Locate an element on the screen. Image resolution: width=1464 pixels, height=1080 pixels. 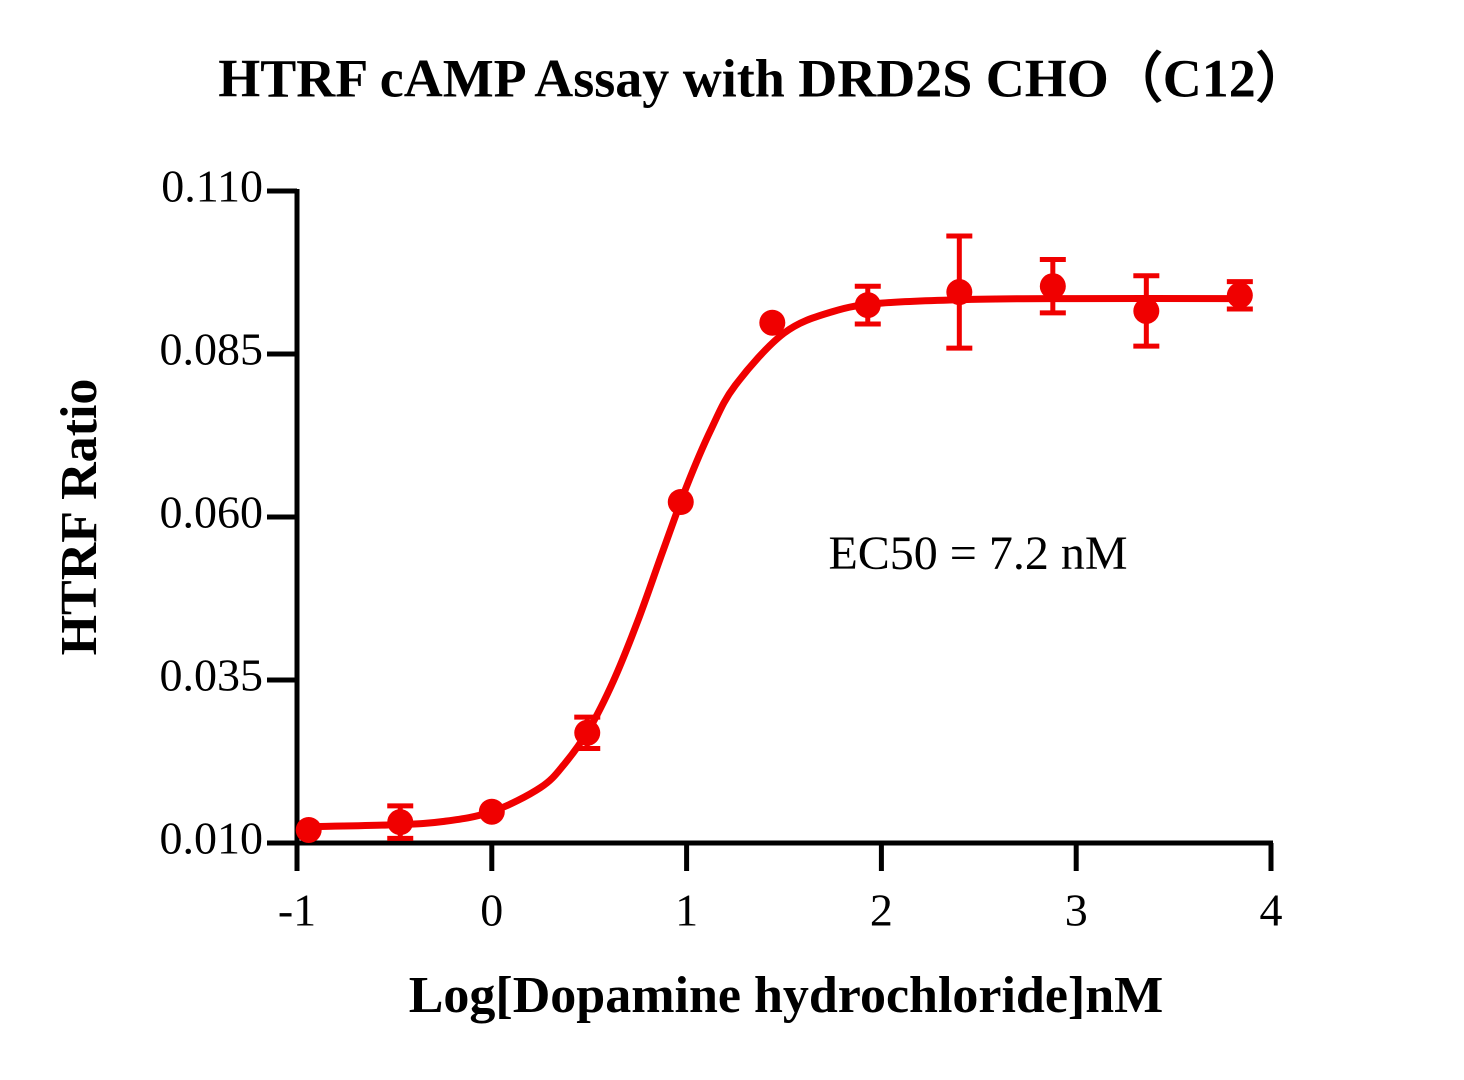
x-tick-label: 4 is located at coordinates (1271, 910).